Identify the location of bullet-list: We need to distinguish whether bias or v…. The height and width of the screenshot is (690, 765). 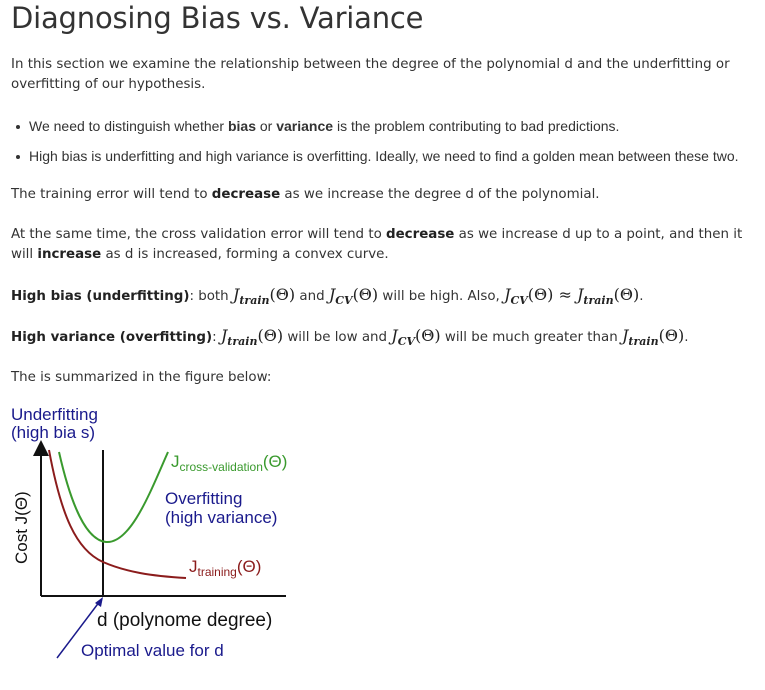
(386, 146).